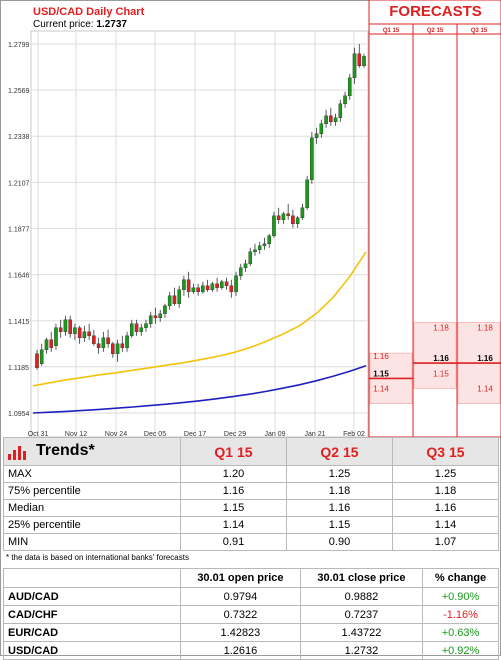 The width and height of the screenshot is (501, 660). Describe the element at coordinates (445, 451) in the screenshot. I see `trends-col-q3: Q3 15` at that location.